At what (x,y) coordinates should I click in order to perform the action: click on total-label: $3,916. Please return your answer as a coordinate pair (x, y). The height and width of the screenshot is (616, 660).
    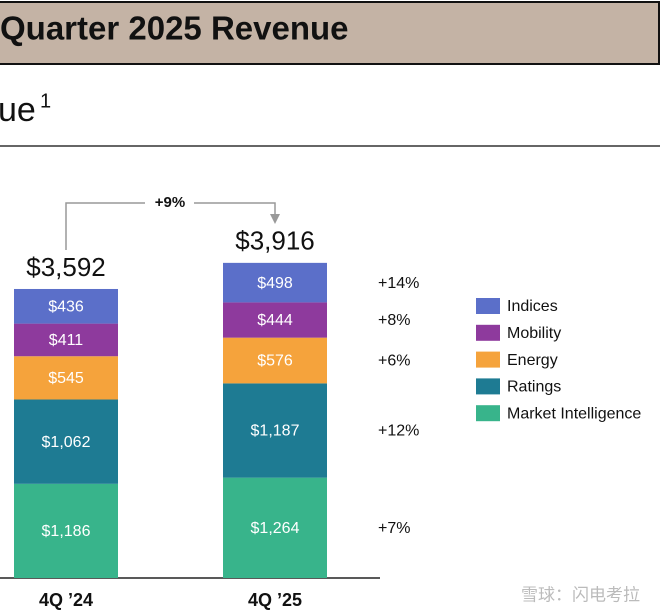
    Looking at the image, I should click on (275, 241).